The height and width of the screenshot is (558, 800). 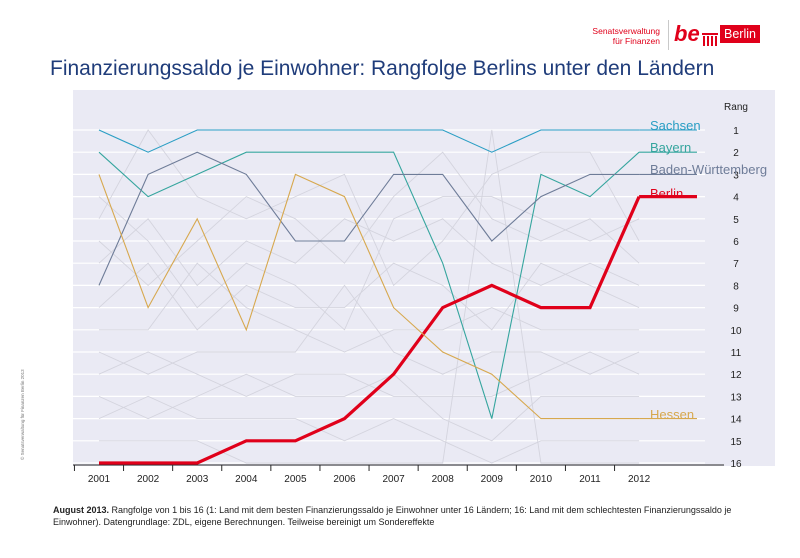 What do you see at coordinates (736, 464) in the screenshot?
I see `y-tick-label-16: 16` at bounding box center [736, 464].